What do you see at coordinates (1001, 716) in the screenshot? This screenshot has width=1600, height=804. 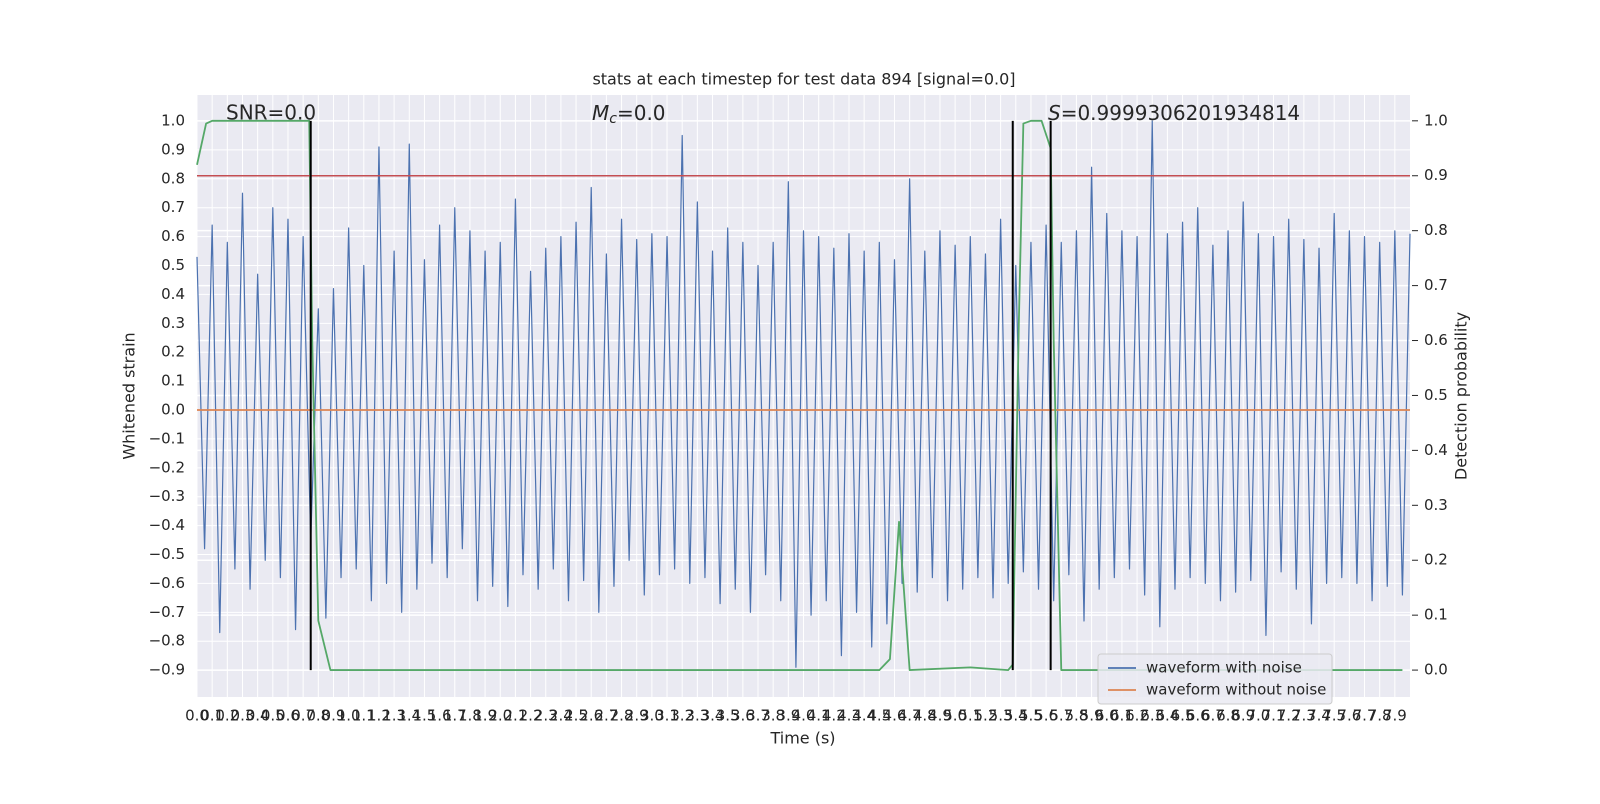 I see `x-tick-label: 5.3` at bounding box center [1001, 716].